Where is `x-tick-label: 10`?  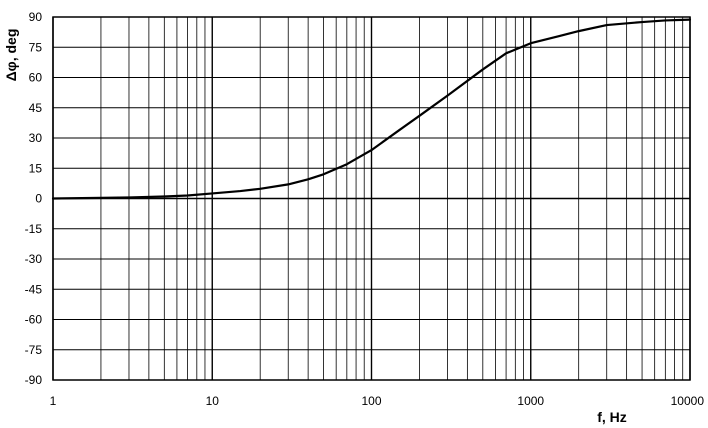 x-tick-label: 10 is located at coordinates (213, 401).